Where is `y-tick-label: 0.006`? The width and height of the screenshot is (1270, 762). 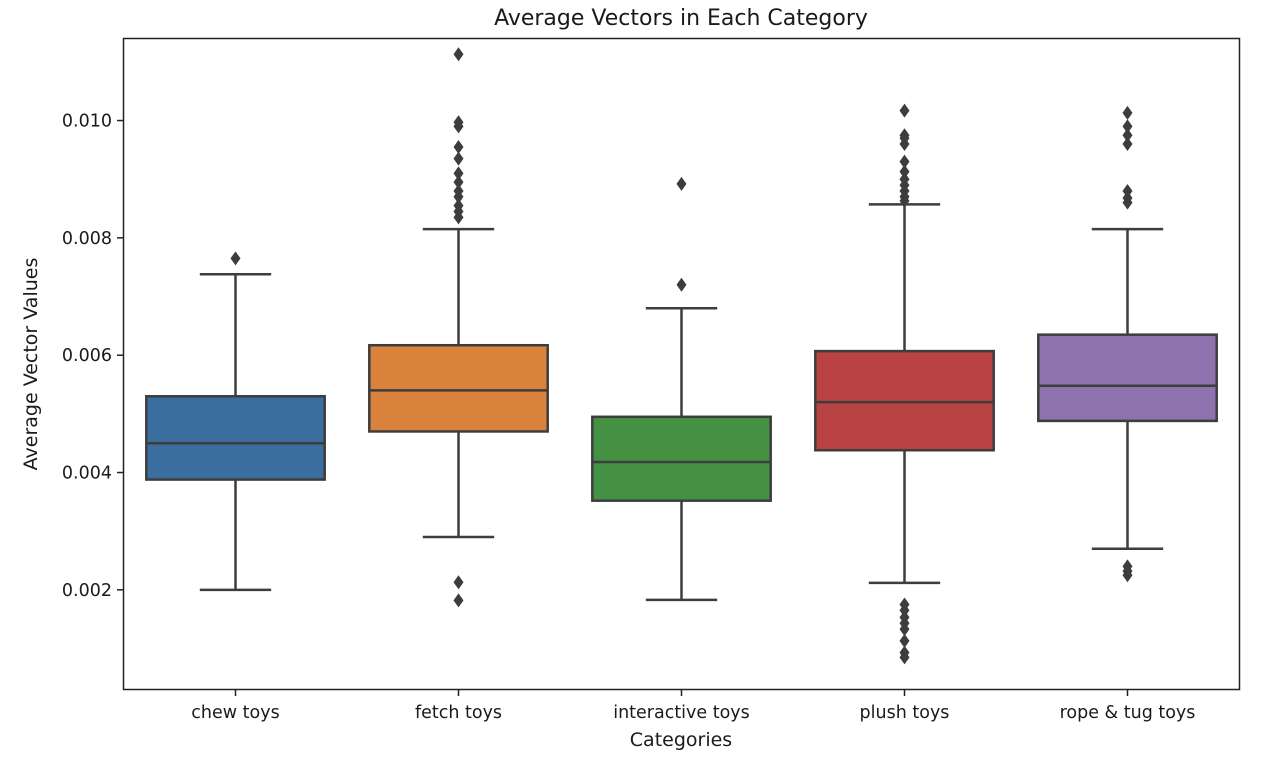 y-tick-label: 0.006 is located at coordinates (87, 356).